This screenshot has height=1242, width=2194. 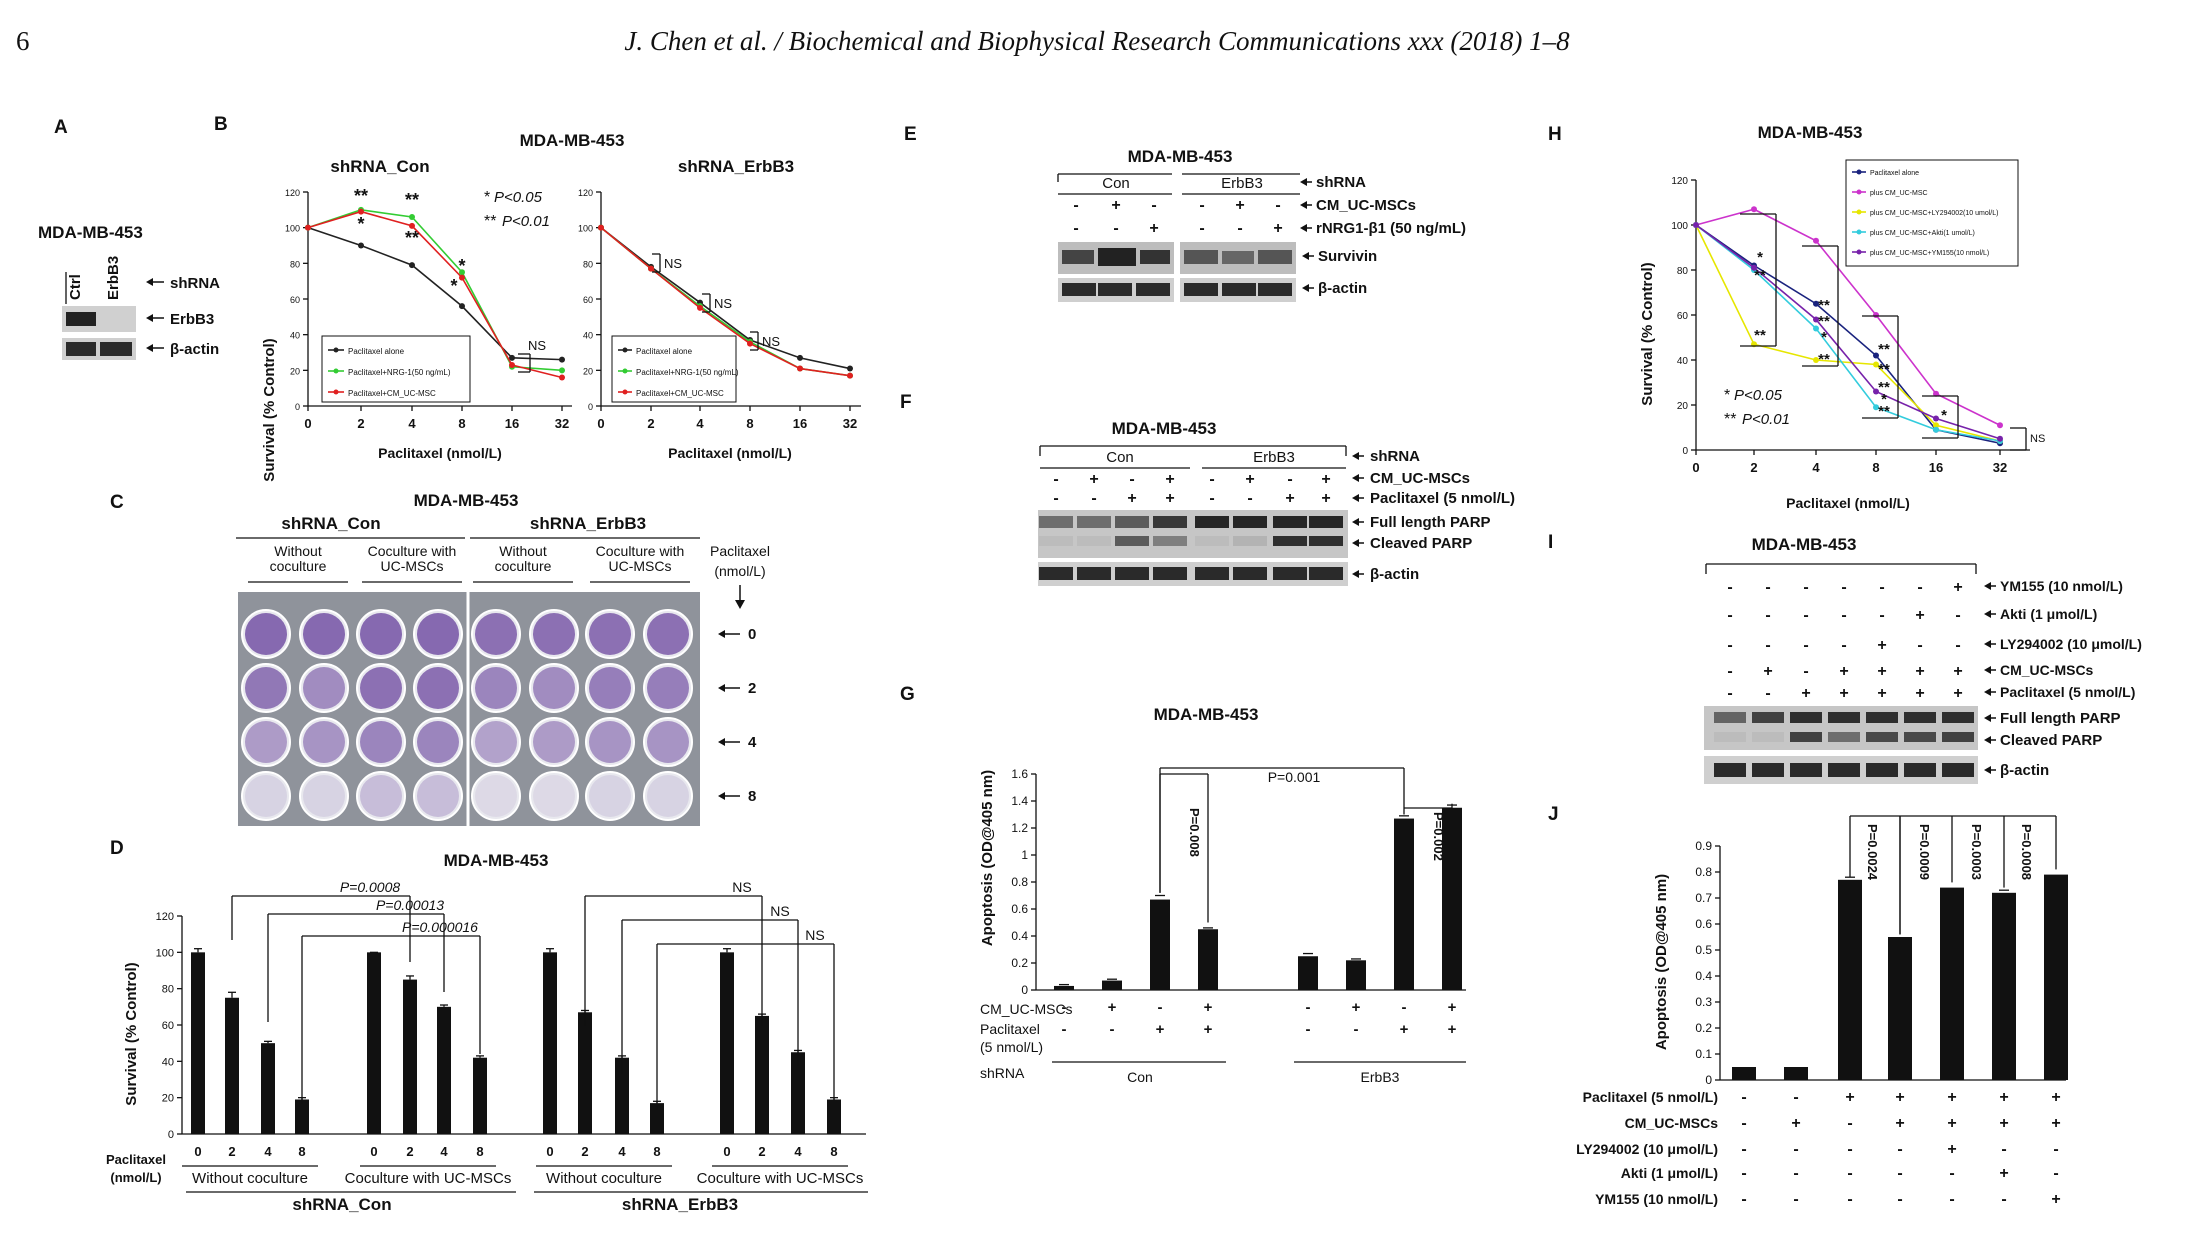 I want to click on treatment-row-label: Akti (1 μmol/L), so click(x=2048, y=614).